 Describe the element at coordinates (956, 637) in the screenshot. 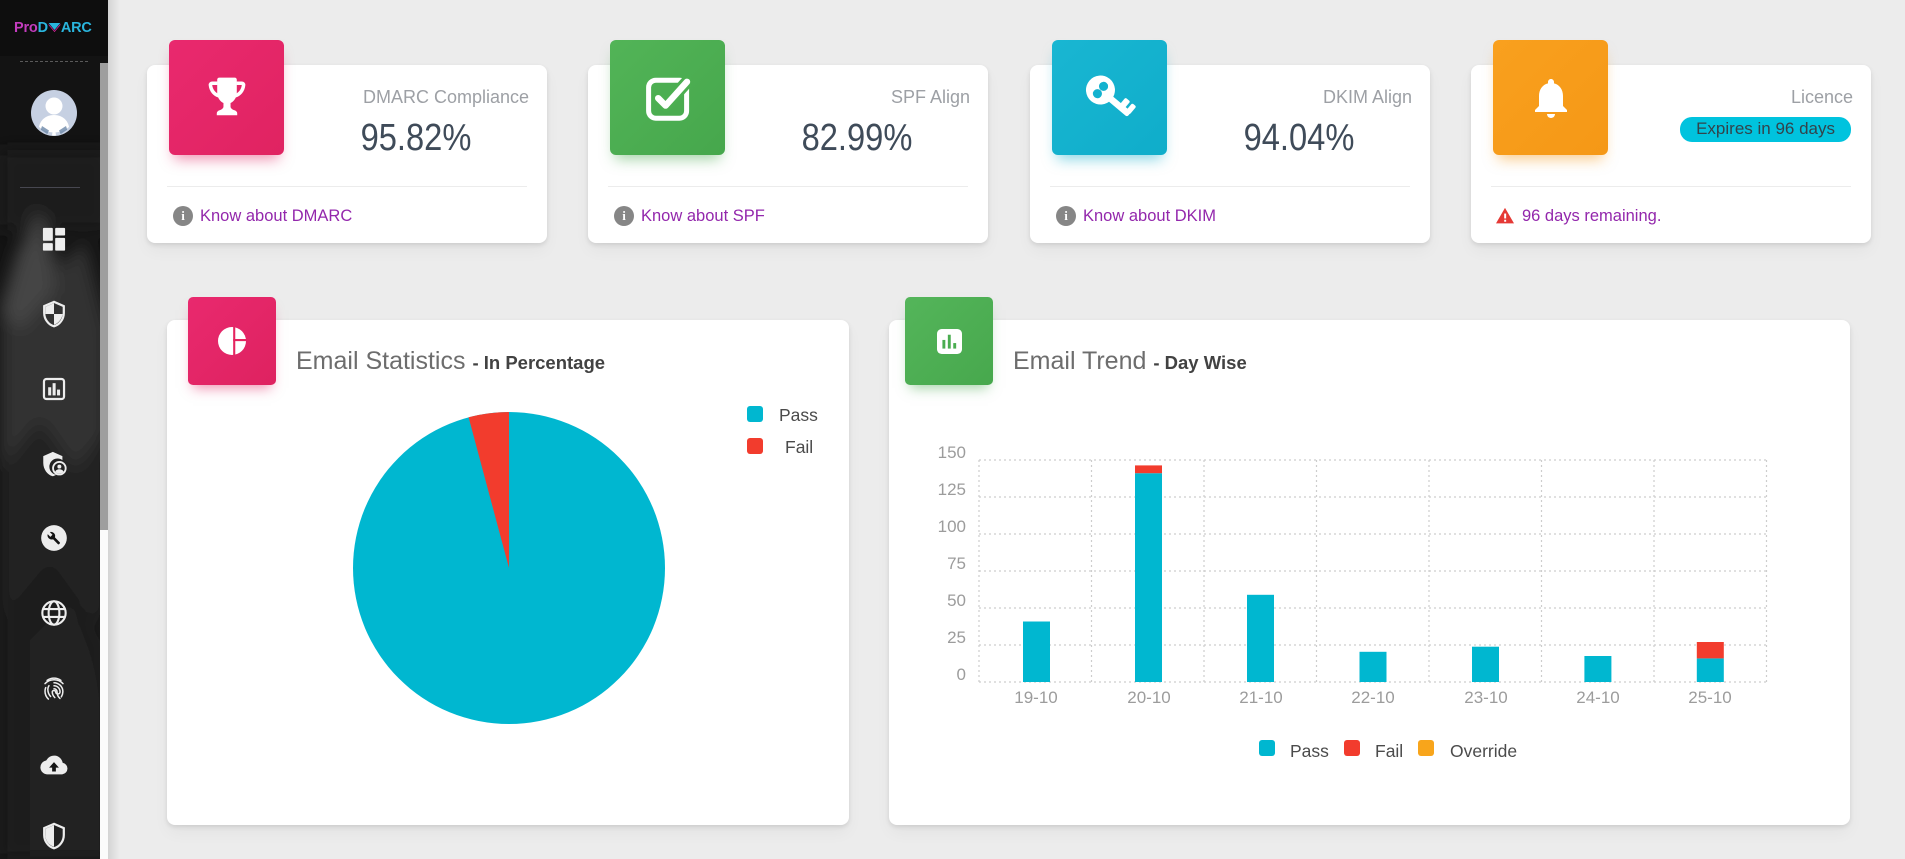

I see `svg-text: 25` at that location.